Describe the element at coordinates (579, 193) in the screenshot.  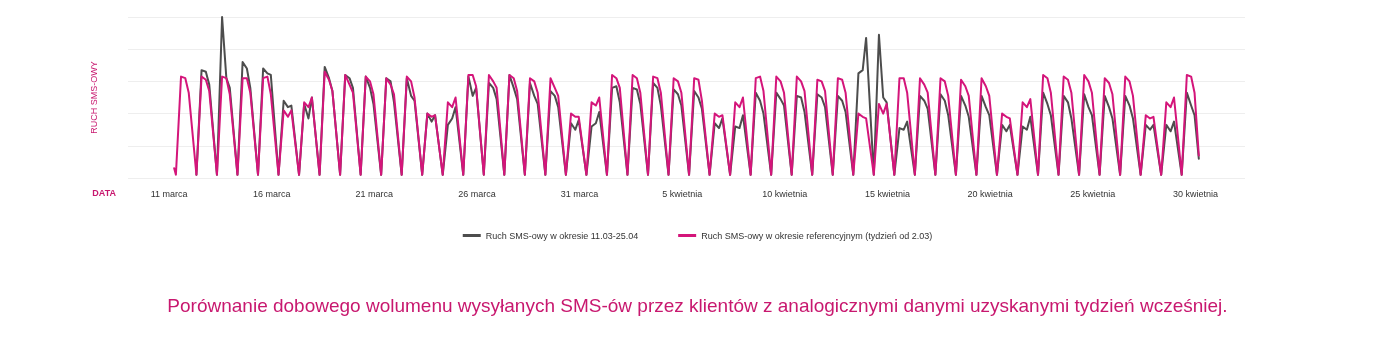
I see `x-tick-label: 31 marca` at that location.